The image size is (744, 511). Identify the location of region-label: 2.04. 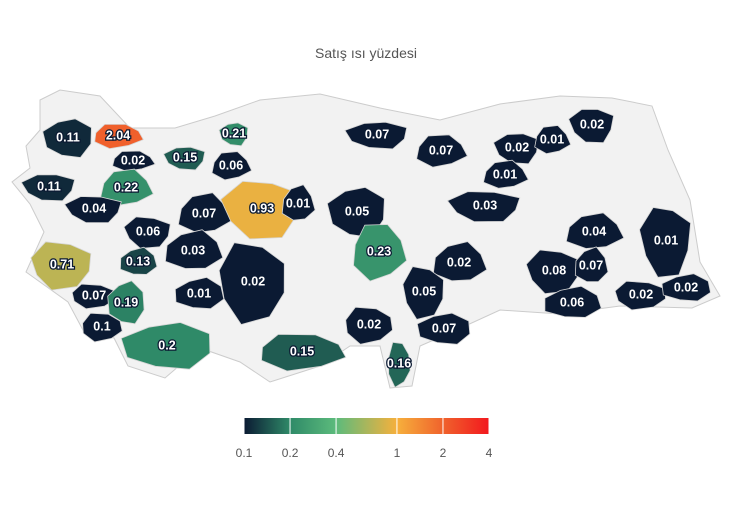
(118, 135).